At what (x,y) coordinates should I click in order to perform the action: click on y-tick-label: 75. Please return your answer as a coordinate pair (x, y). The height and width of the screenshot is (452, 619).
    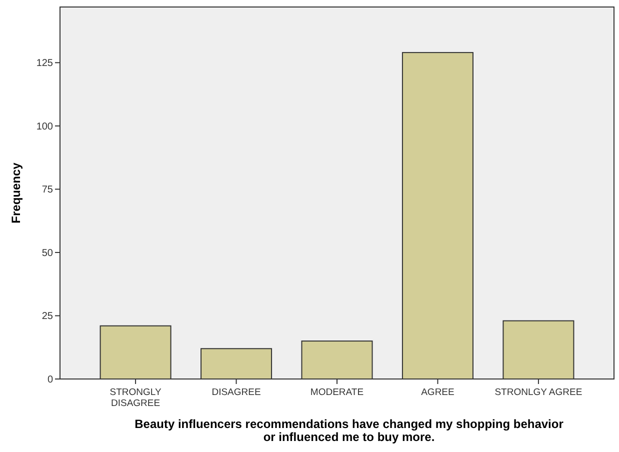
    Looking at the image, I should click on (48, 190).